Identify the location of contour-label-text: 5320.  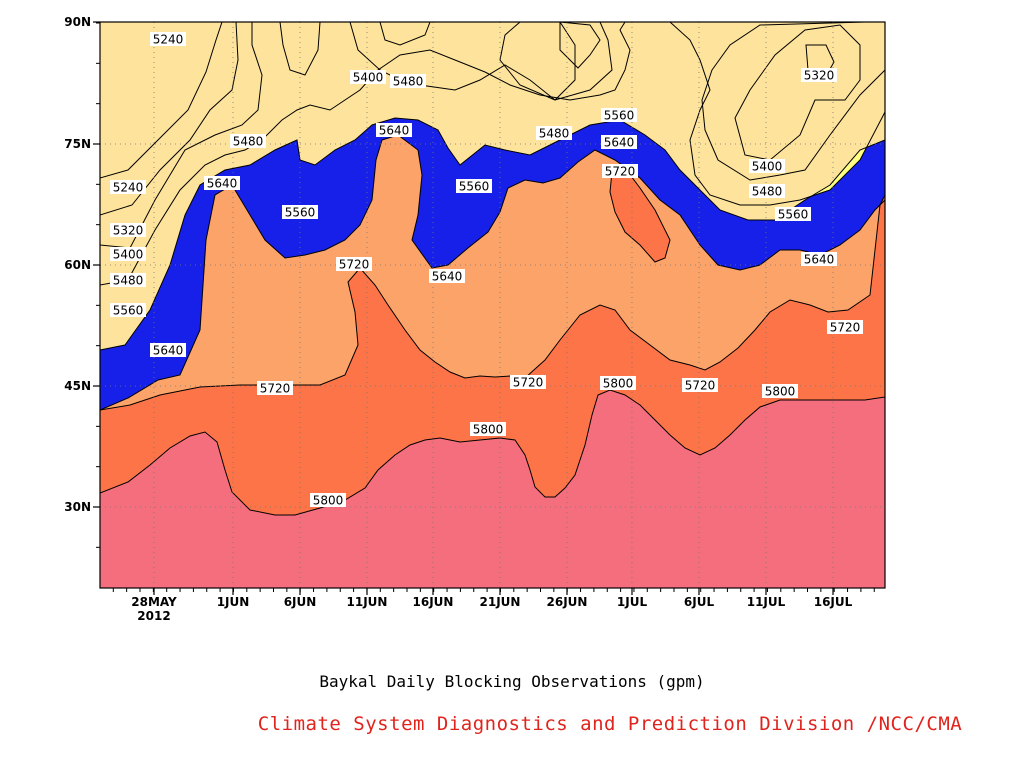
(128, 231).